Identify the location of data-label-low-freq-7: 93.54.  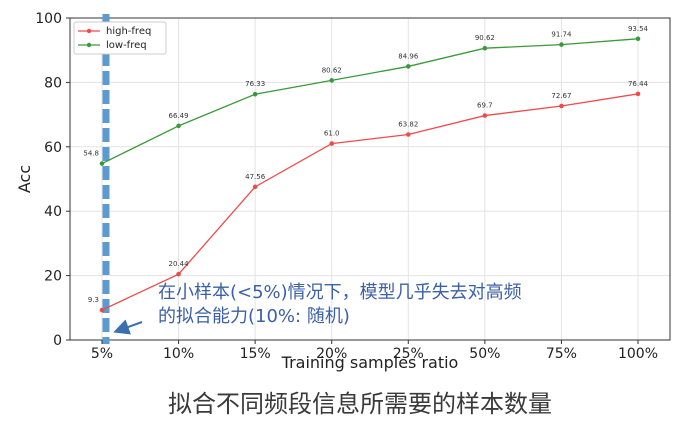
(638, 29).